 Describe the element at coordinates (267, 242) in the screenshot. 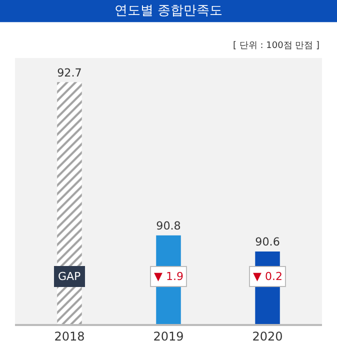

I see `data-label: 90.6` at that location.